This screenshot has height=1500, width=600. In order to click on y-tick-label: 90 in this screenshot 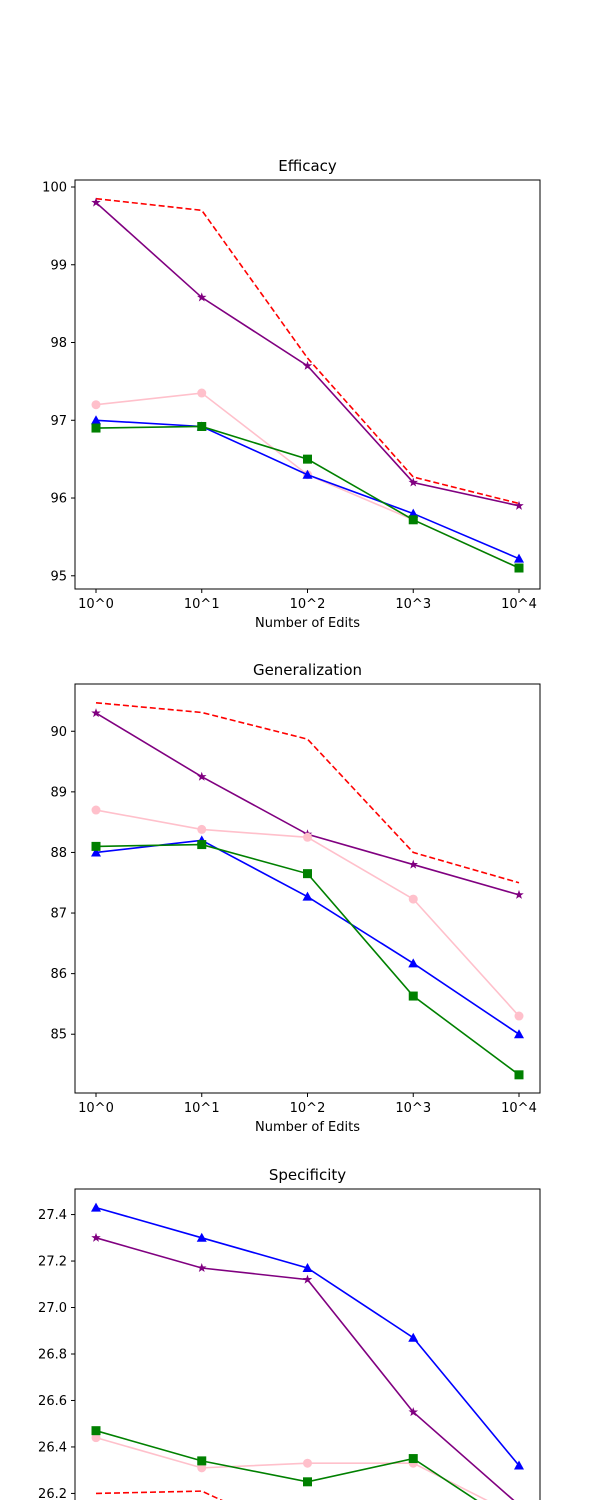, I will do `click(58, 732)`.